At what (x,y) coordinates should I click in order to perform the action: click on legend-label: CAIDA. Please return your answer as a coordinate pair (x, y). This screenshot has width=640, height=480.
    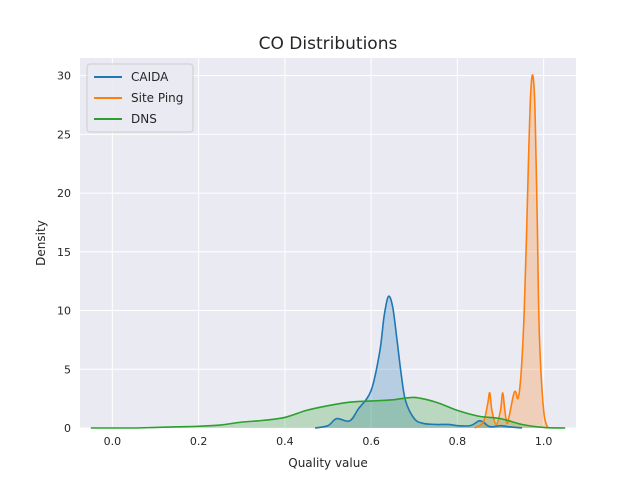
    Looking at the image, I should click on (150, 77).